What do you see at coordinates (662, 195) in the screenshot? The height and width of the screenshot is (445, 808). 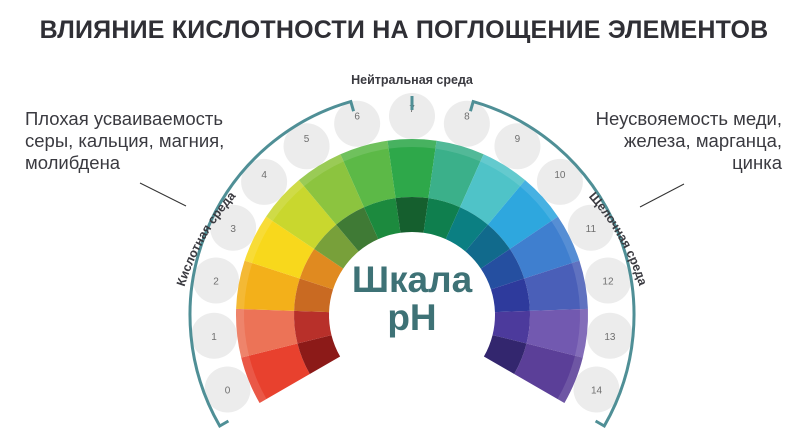 I see `right-leader-line` at bounding box center [662, 195].